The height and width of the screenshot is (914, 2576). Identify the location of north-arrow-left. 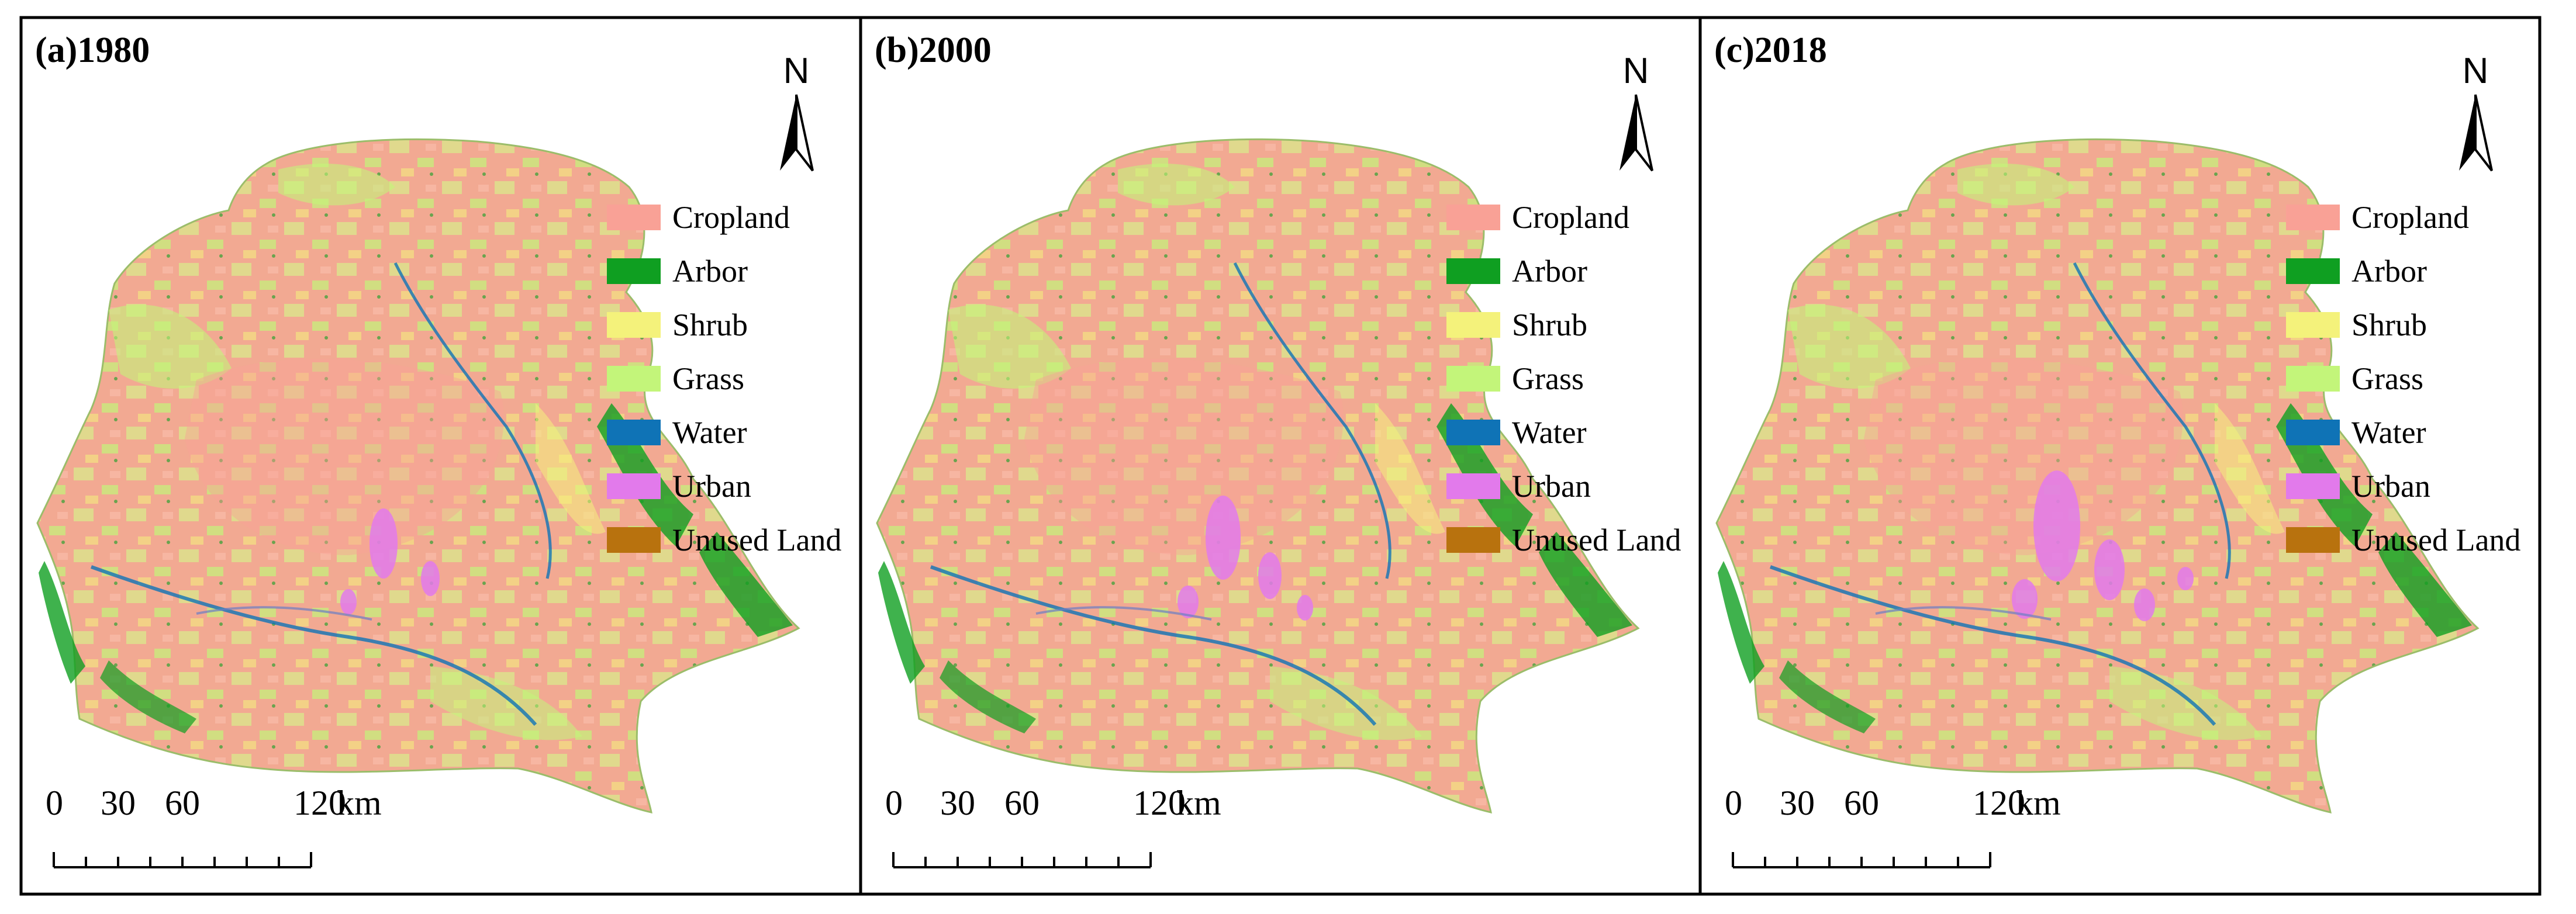
(788, 133).